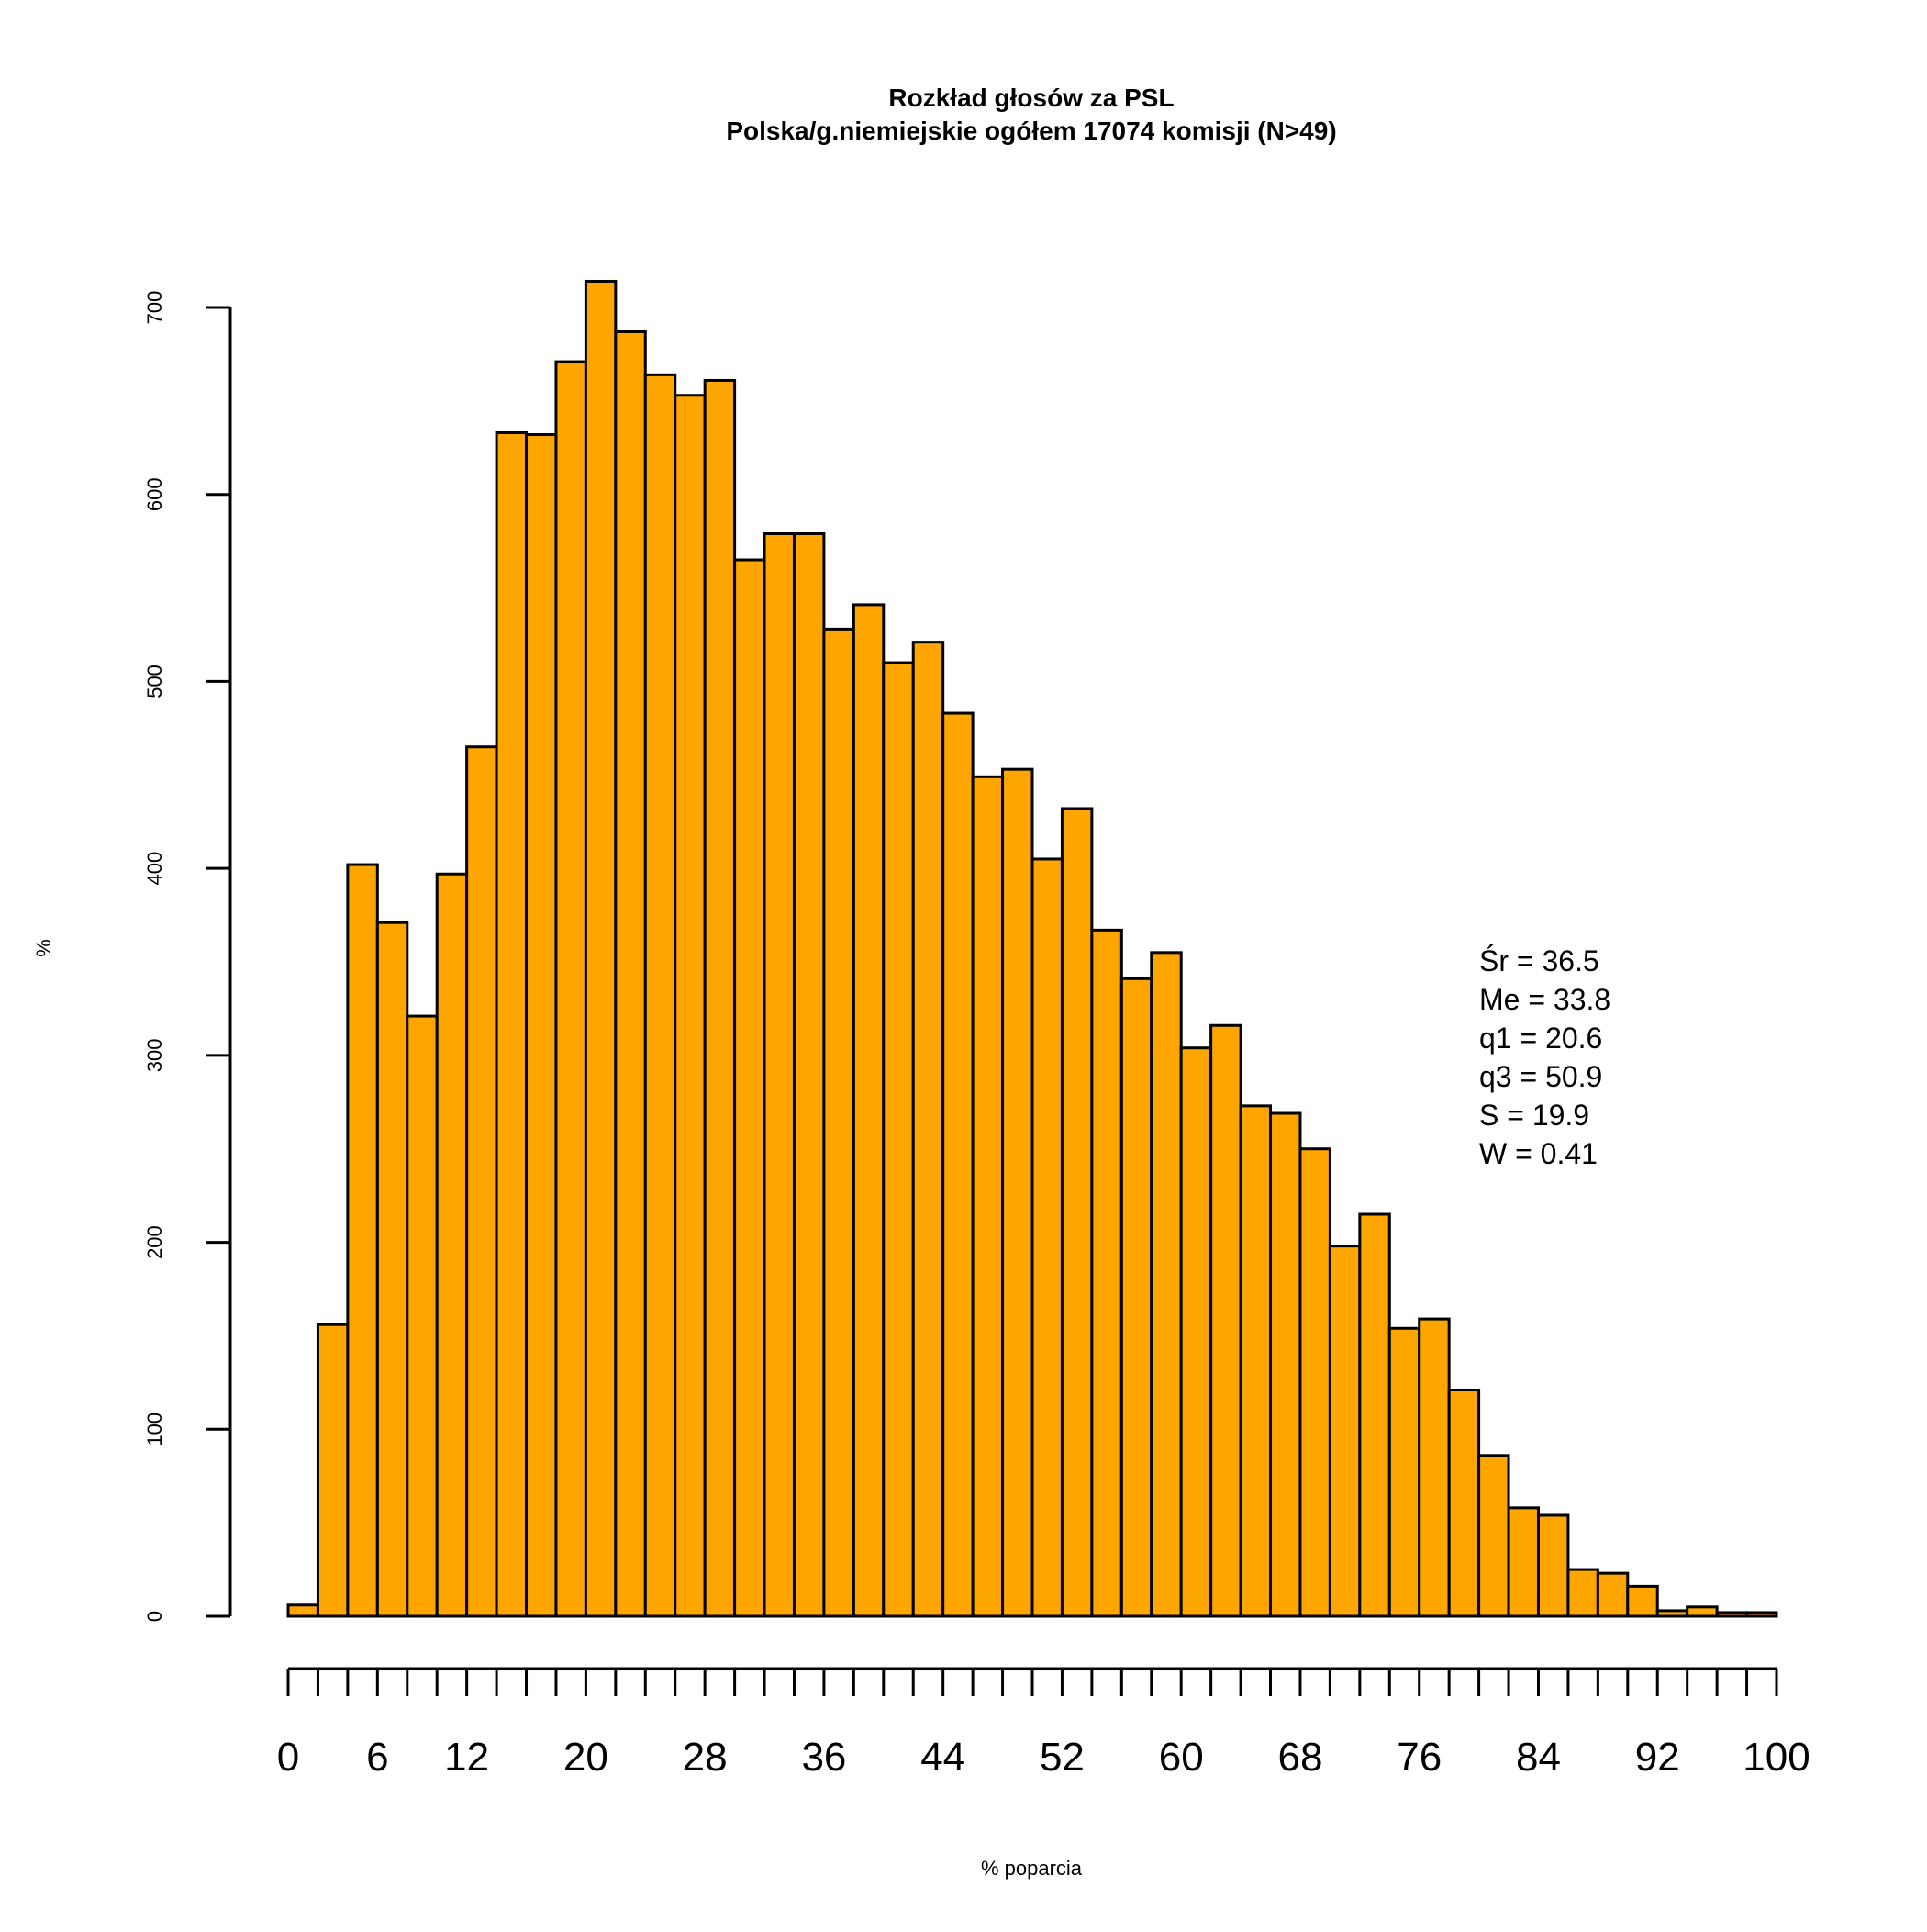  Describe the element at coordinates (1181, 1757) in the screenshot. I see `x-tick-label: 60` at that location.